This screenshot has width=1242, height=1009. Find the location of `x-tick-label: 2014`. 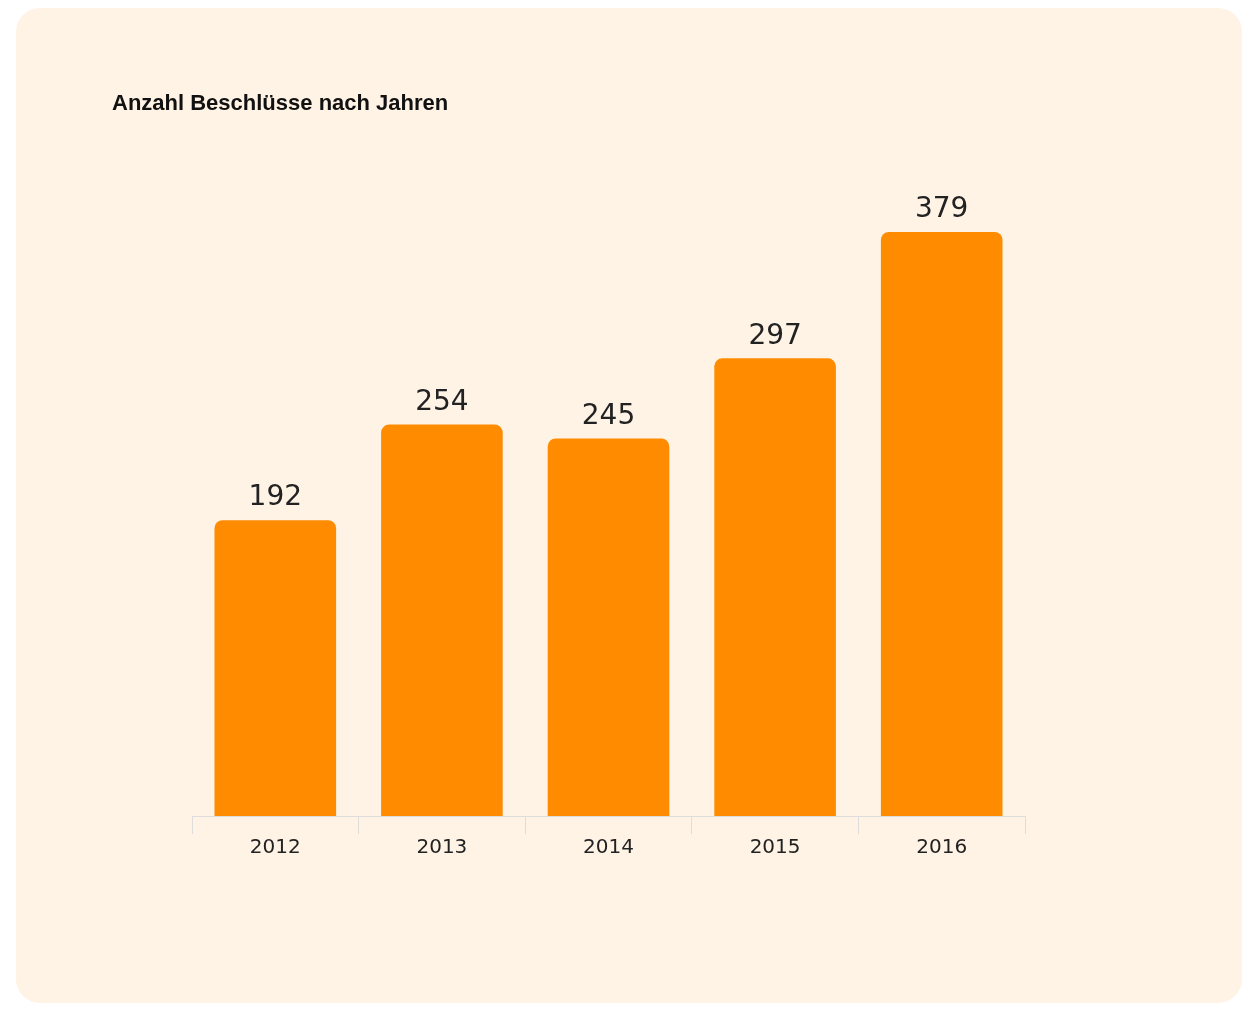

x-tick-label: 2014 is located at coordinates (608, 846).